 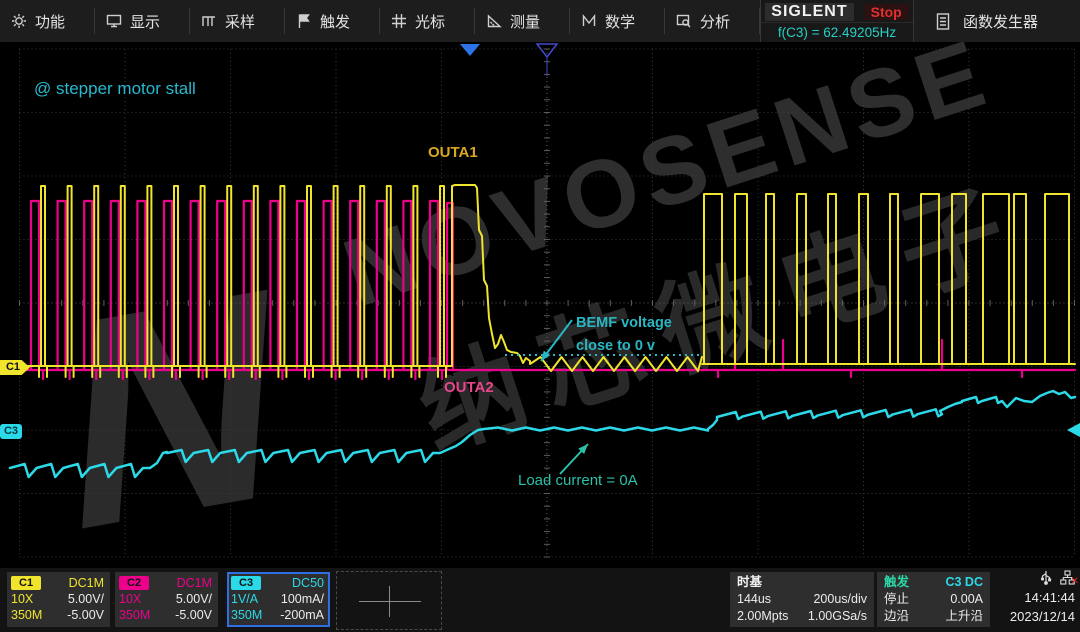 I want to click on gear-icon, so click(x=19, y=21).